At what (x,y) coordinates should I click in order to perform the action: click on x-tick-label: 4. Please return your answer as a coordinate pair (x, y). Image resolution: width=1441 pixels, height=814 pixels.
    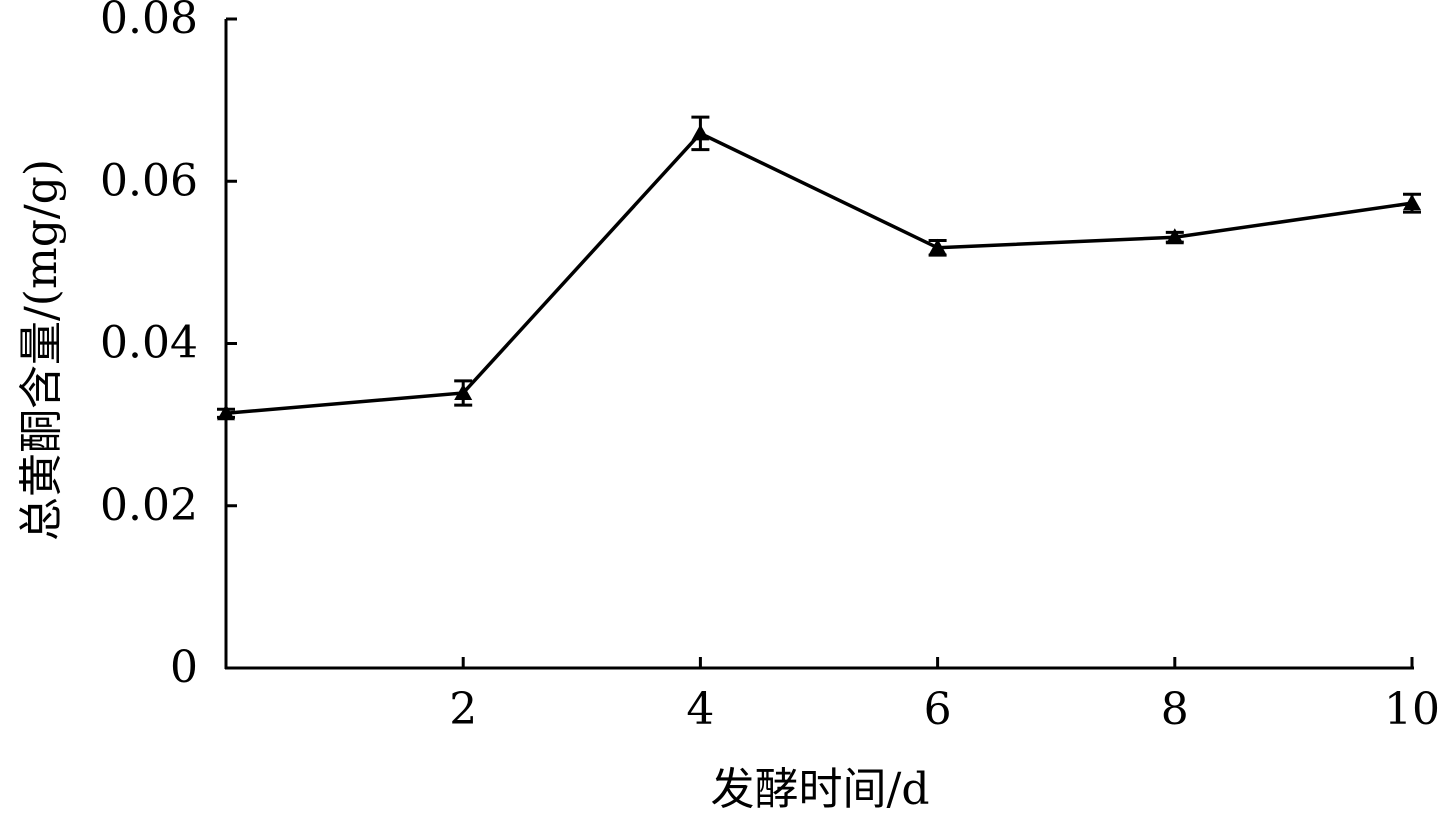
    Looking at the image, I should click on (700, 709).